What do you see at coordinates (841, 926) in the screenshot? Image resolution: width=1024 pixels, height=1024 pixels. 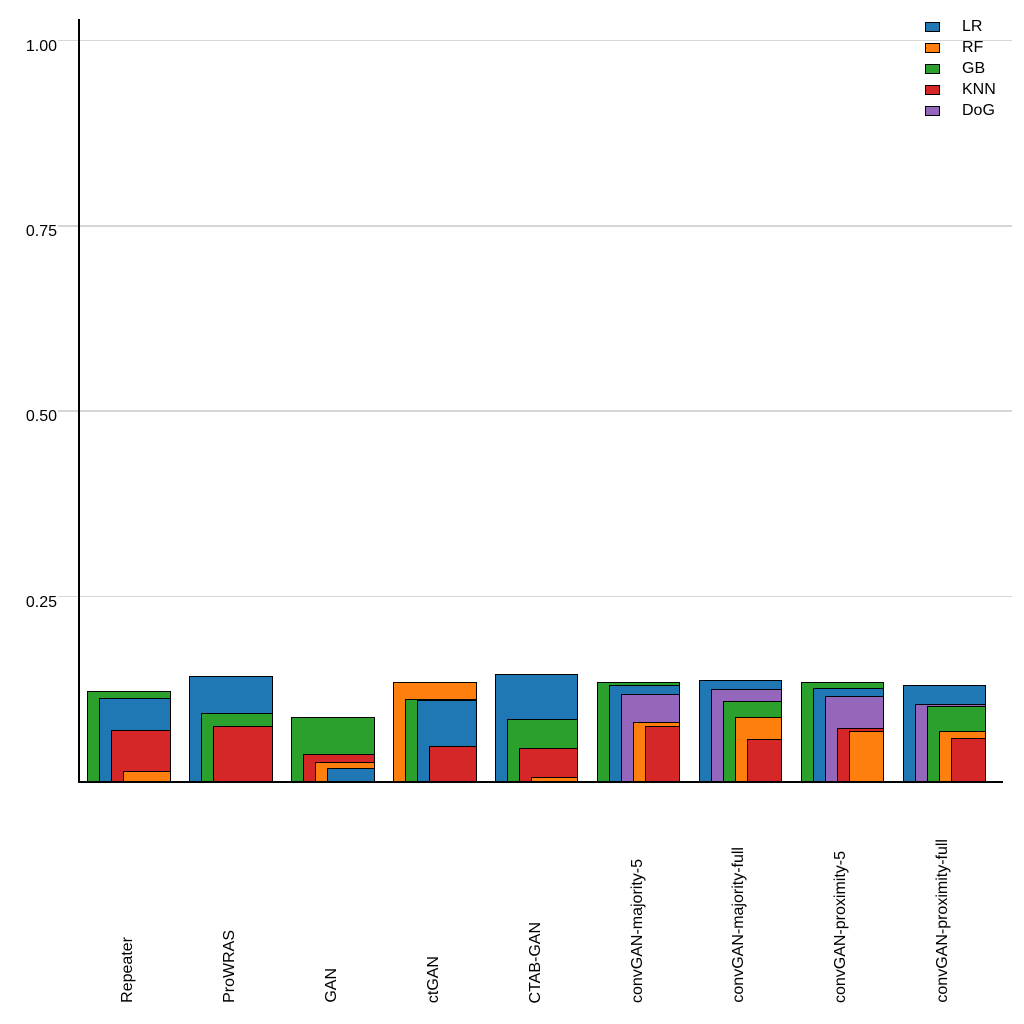 I see `x-tick-label-convGAN-proximity-5: convGAN-proximity-5` at bounding box center [841, 926].